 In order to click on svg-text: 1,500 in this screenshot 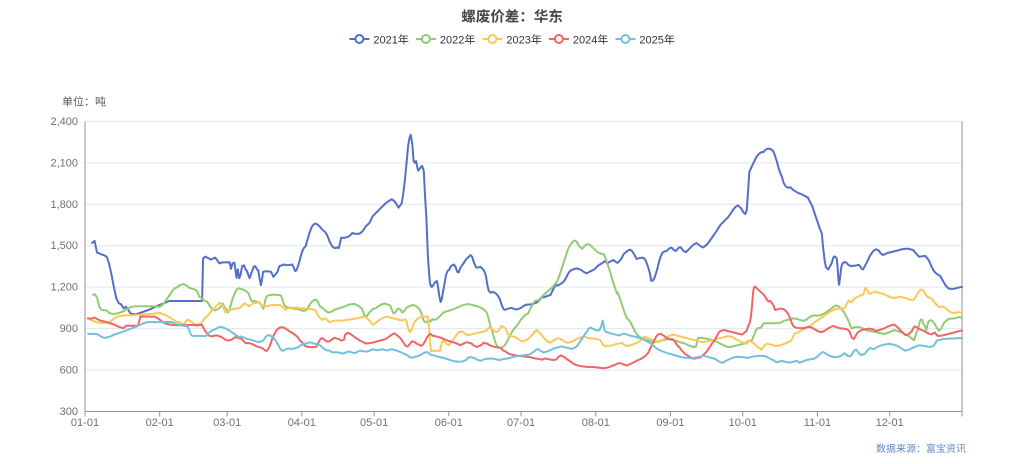, I will do `click(64, 246)`.